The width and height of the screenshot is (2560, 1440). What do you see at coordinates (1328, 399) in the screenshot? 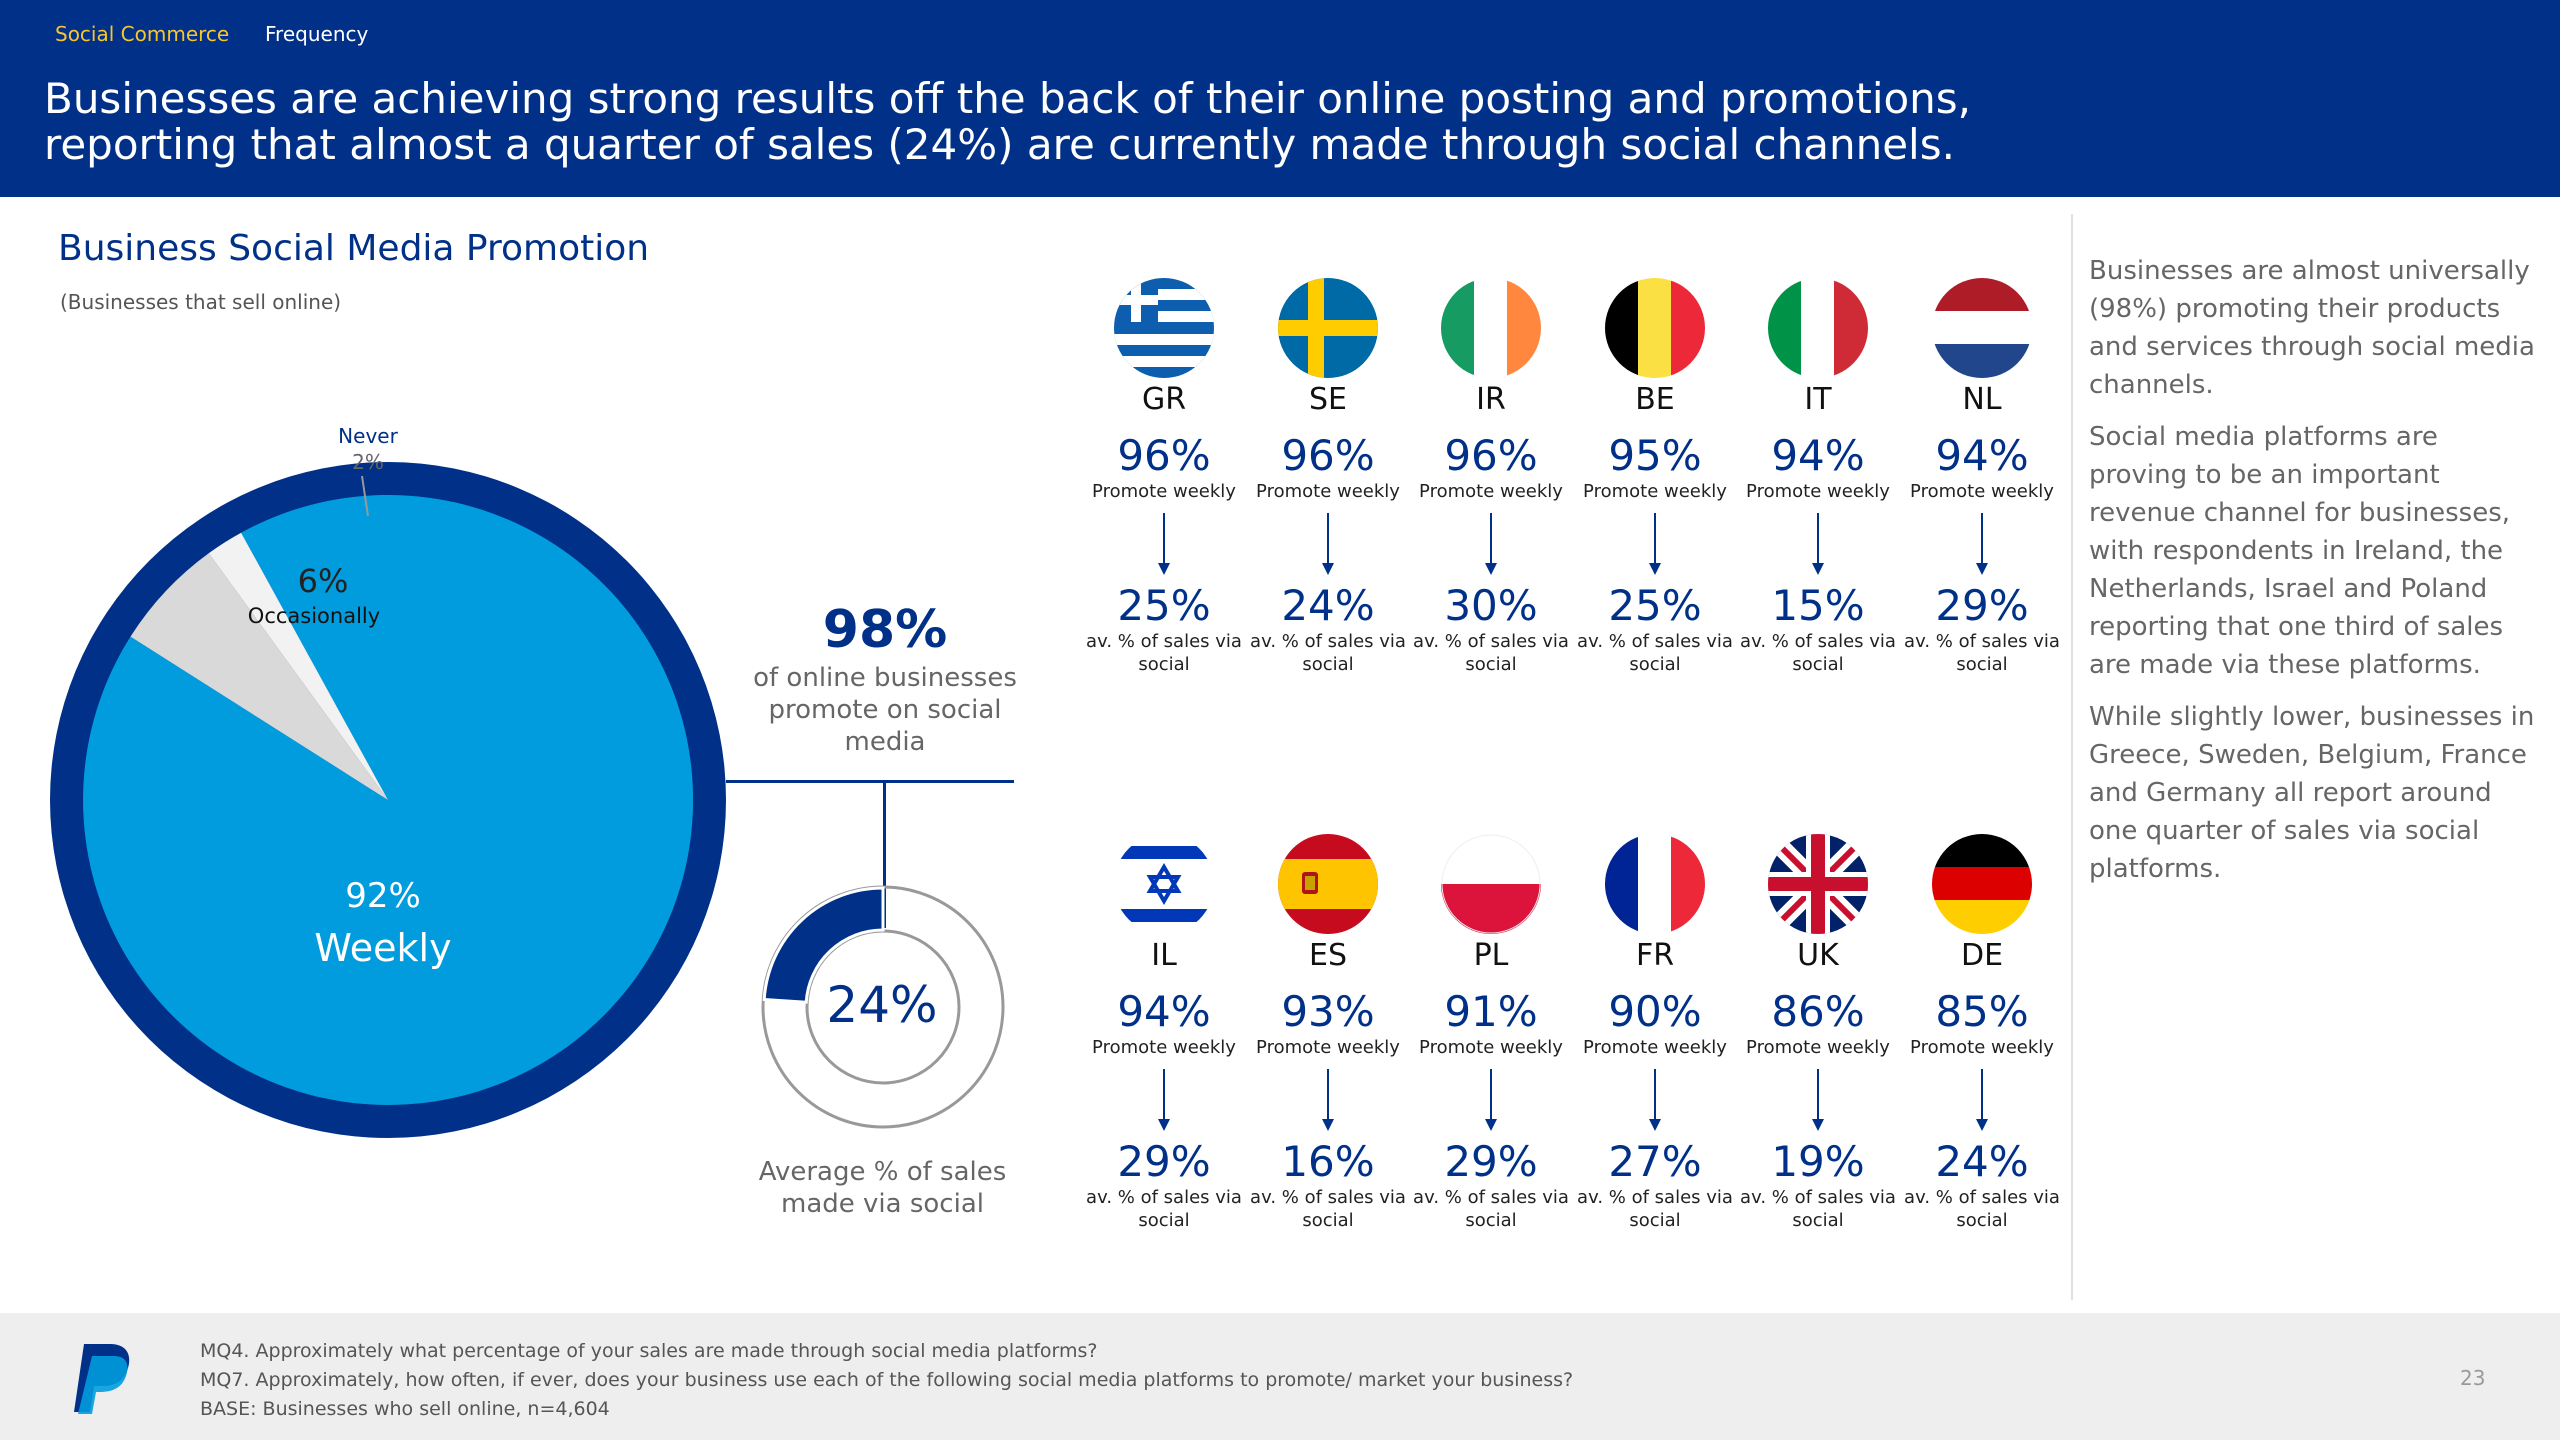
I see `country-code: SE` at bounding box center [1328, 399].